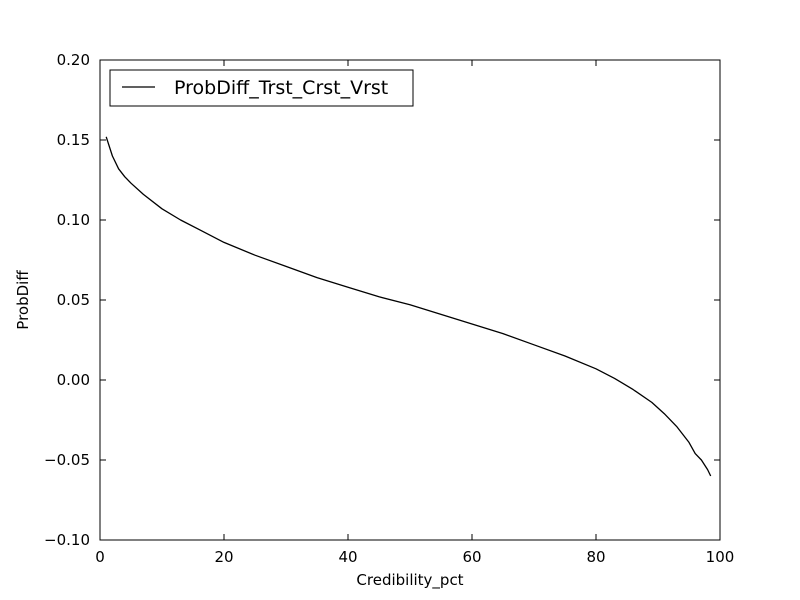 This screenshot has width=800, height=600. I want to click on legend-box, so click(261, 88).